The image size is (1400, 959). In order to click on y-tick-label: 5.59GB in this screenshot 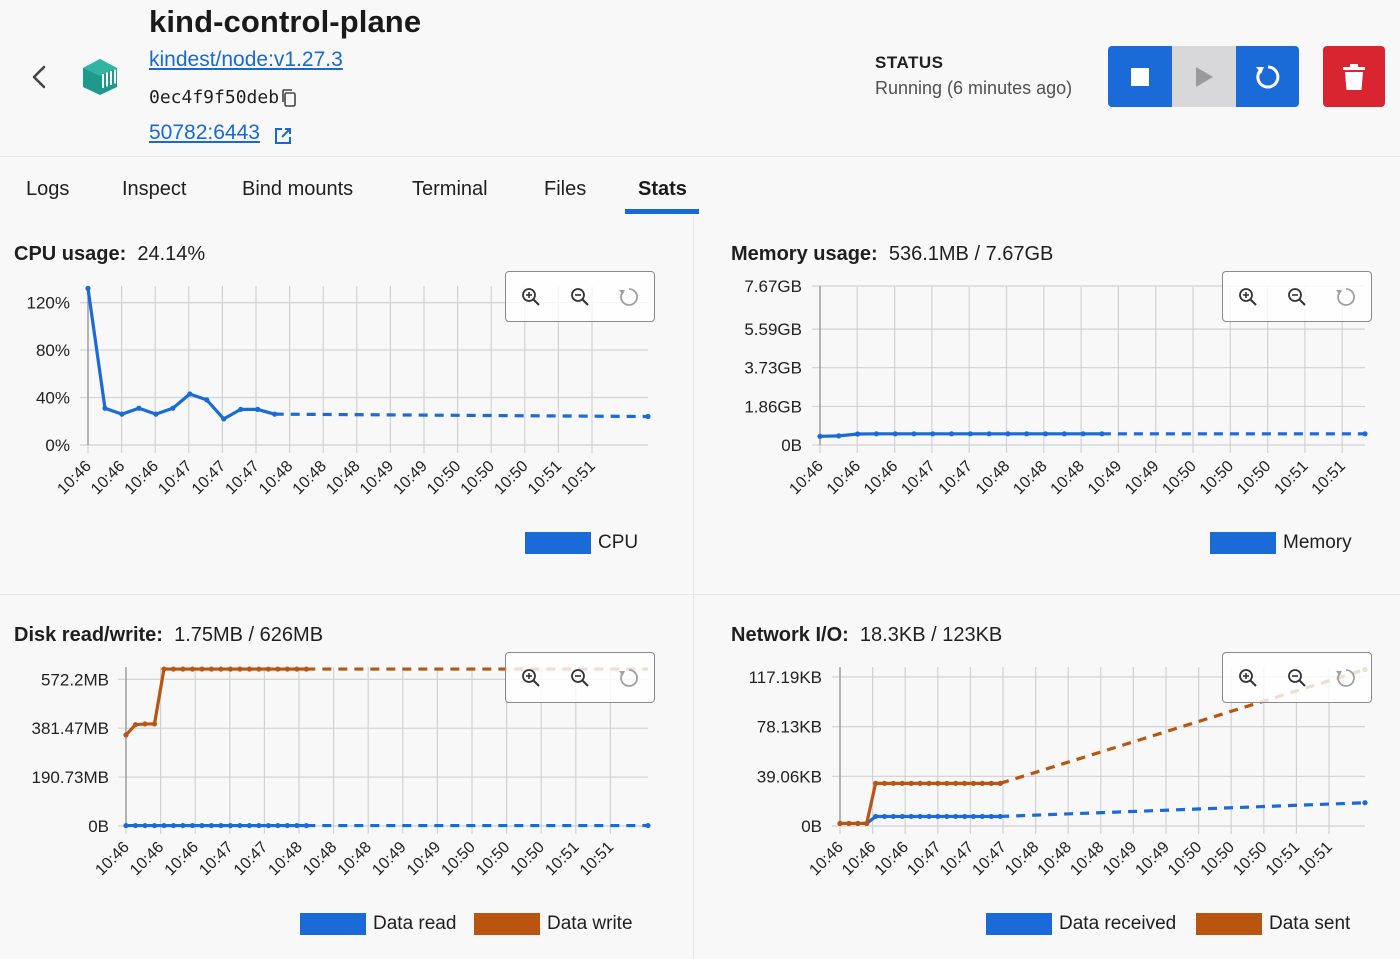, I will do `click(773, 329)`.